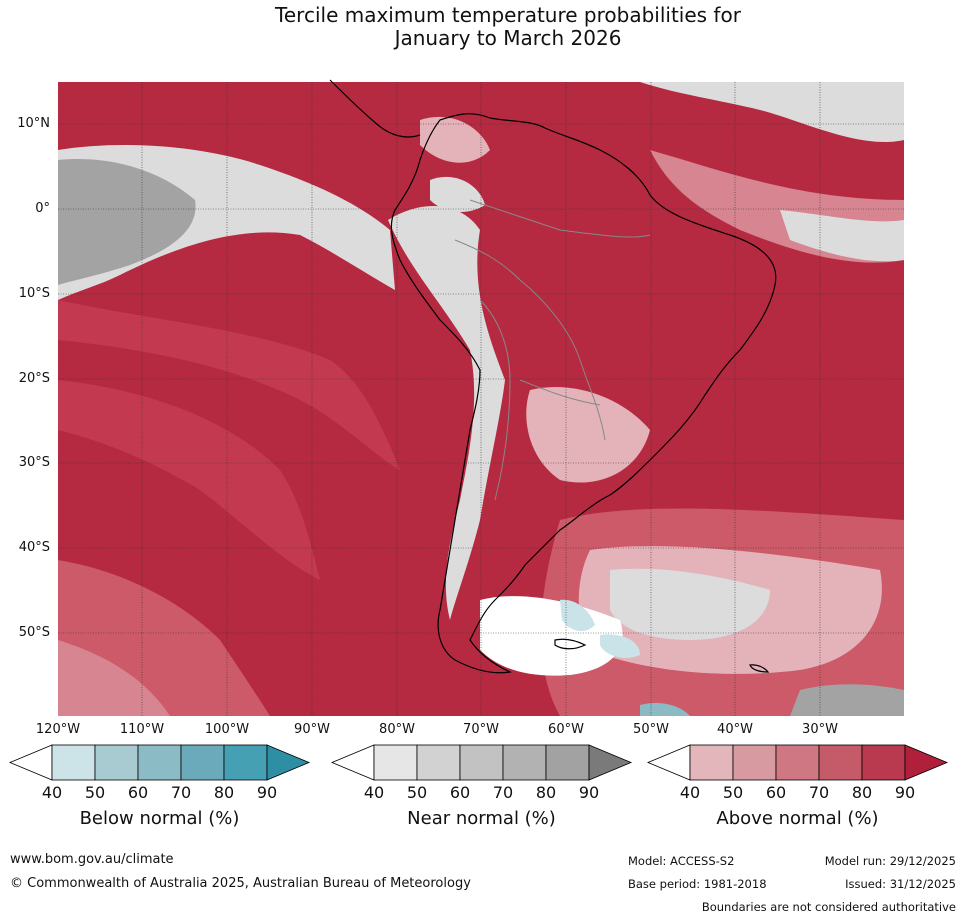 Image resolution: width=965 pixels, height=919 pixels. Describe the element at coordinates (900, 884) in the screenshot. I see `issued-date: Issued: 31/12/2025` at that location.